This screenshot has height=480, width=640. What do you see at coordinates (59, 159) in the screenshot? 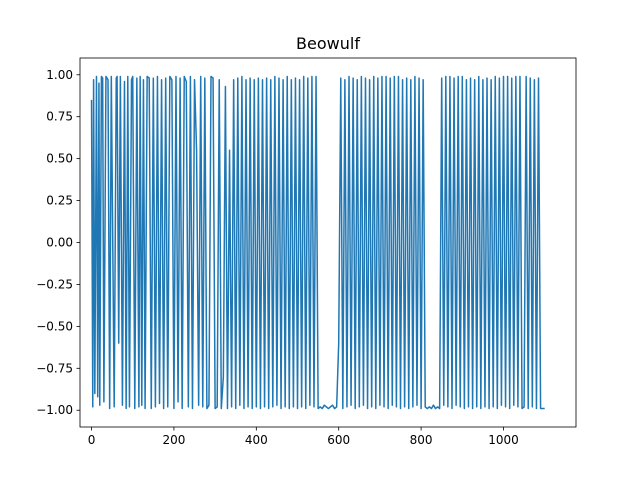
I see `y-tick-label: 0.50` at bounding box center [59, 159].